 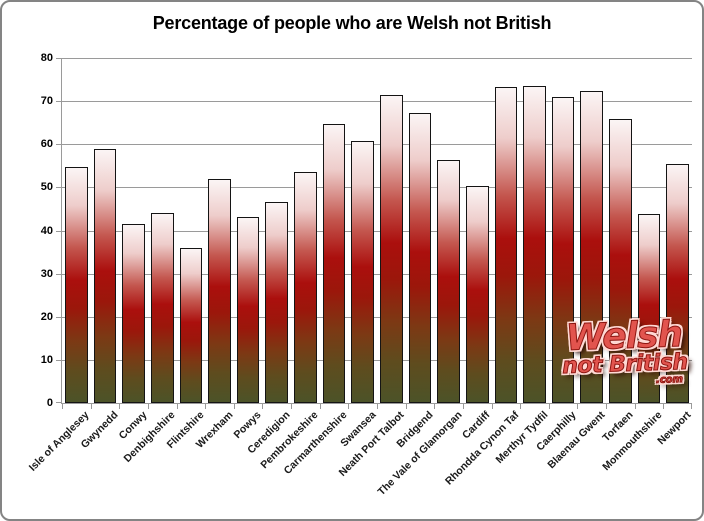 What do you see at coordinates (46, 187) in the screenshot?
I see `y-tick-label: 50` at bounding box center [46, 187].